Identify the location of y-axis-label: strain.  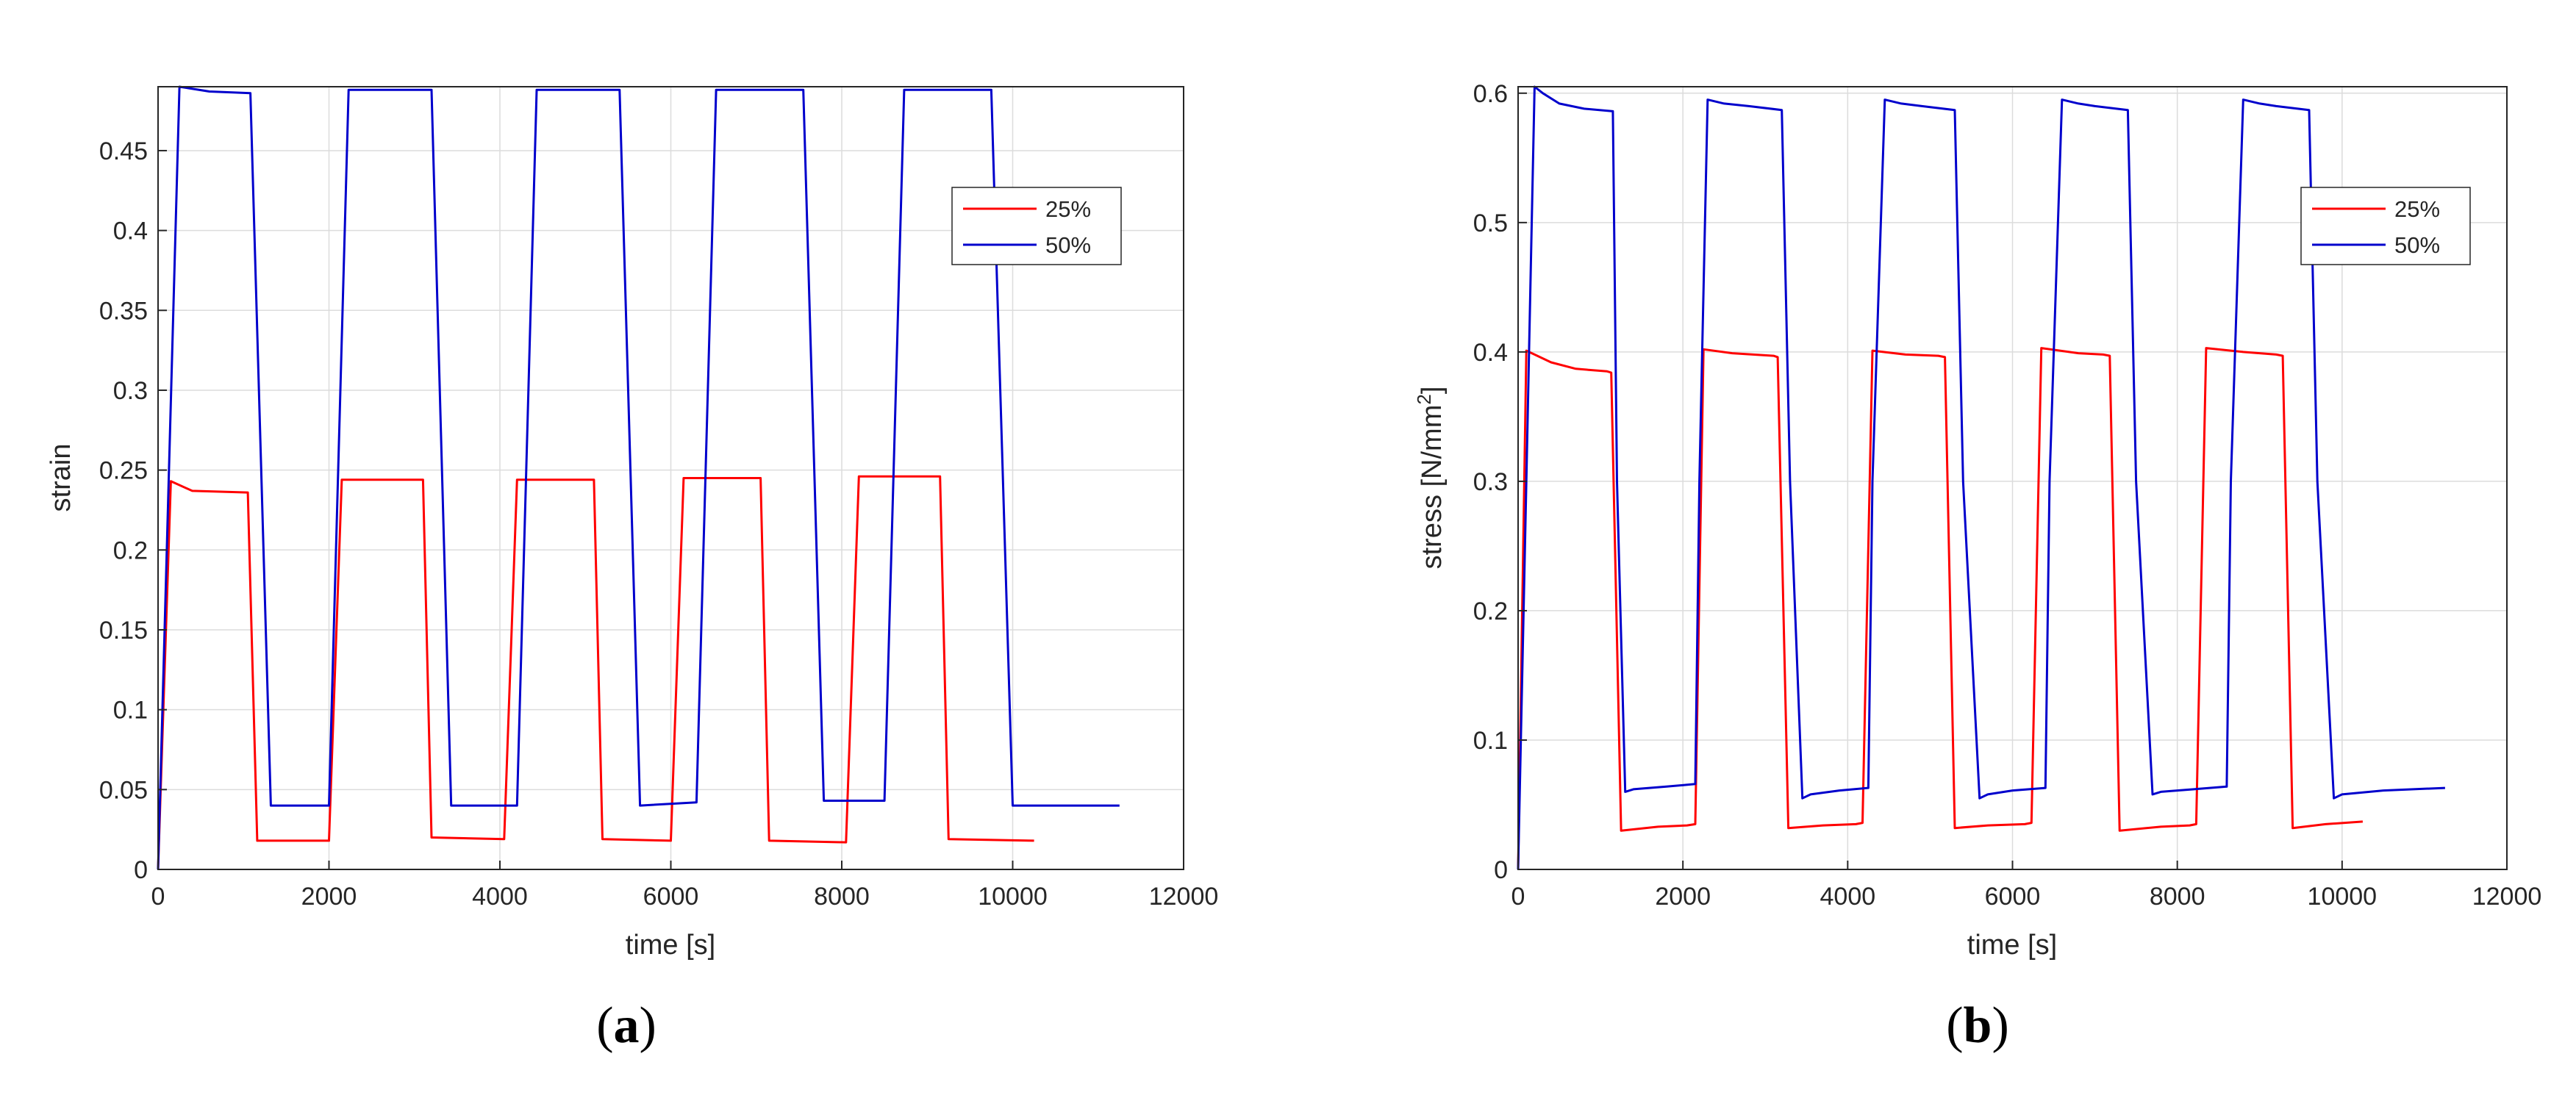
(61, 478).